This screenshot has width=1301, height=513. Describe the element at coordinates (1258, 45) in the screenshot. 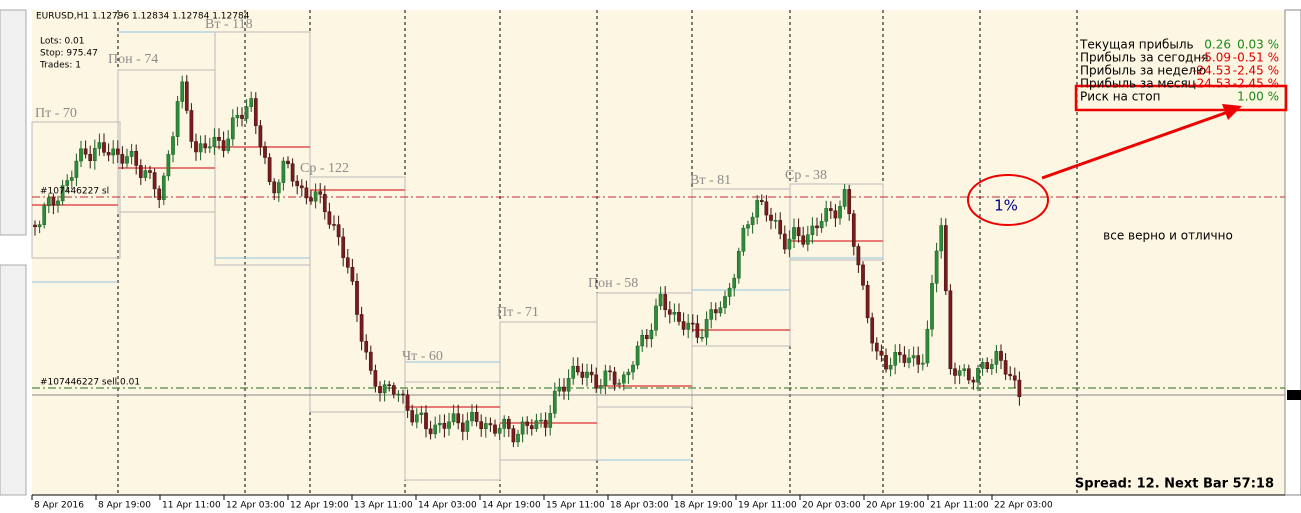

I see `panel-percent: 0.03 %` at that location.